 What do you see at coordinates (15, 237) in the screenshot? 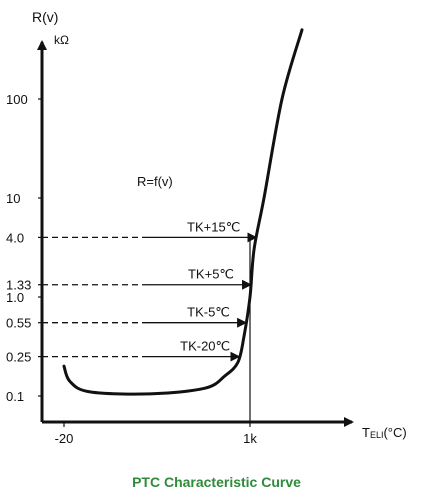
I see `y-tick-label: 4.0` at bounding box center [15, 237].